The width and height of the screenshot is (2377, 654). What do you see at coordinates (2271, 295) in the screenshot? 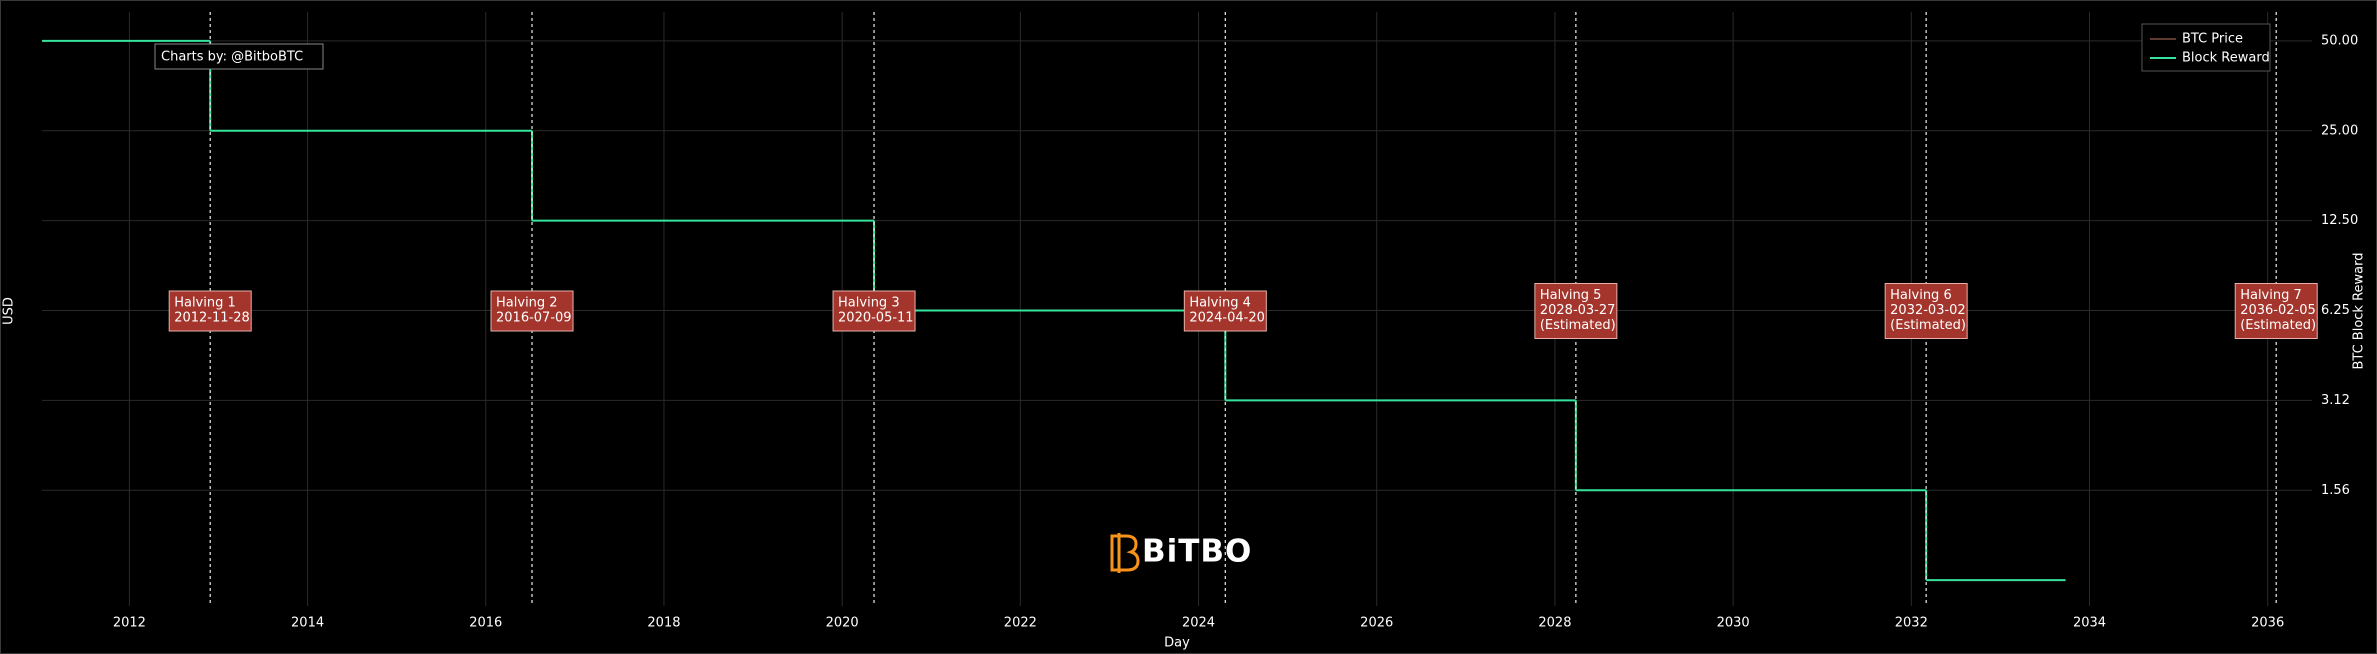
I see `annotation-text: Halving 7` at bounding box center [2271, 295].